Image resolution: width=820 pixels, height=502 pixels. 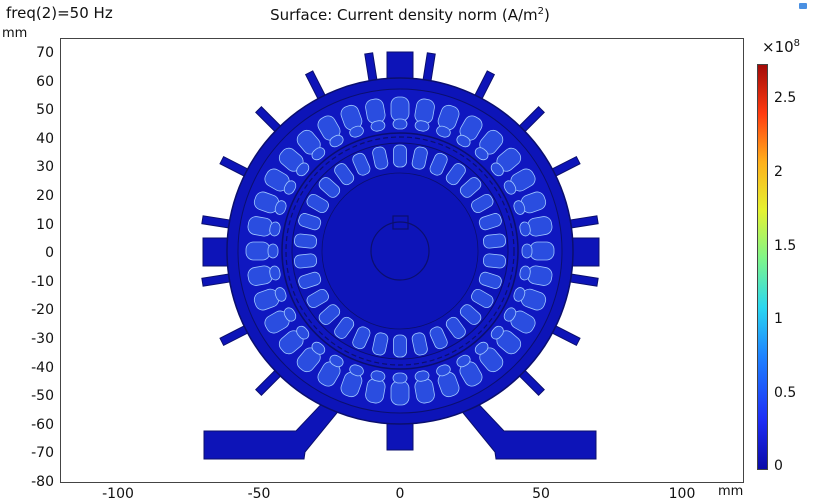 What do you see at coordinates (42, 482) in the screenshot?
I see `y-tick-label: -80` at bounding box center [42, 482].